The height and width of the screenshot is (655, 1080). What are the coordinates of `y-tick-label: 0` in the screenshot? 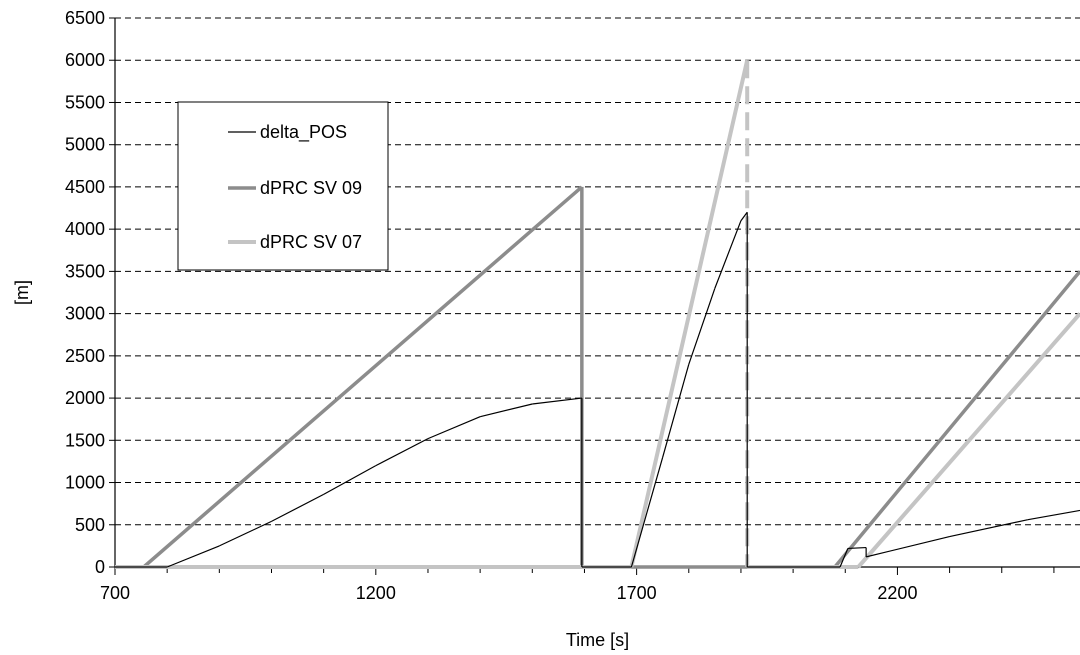 It's located at (100, 567).